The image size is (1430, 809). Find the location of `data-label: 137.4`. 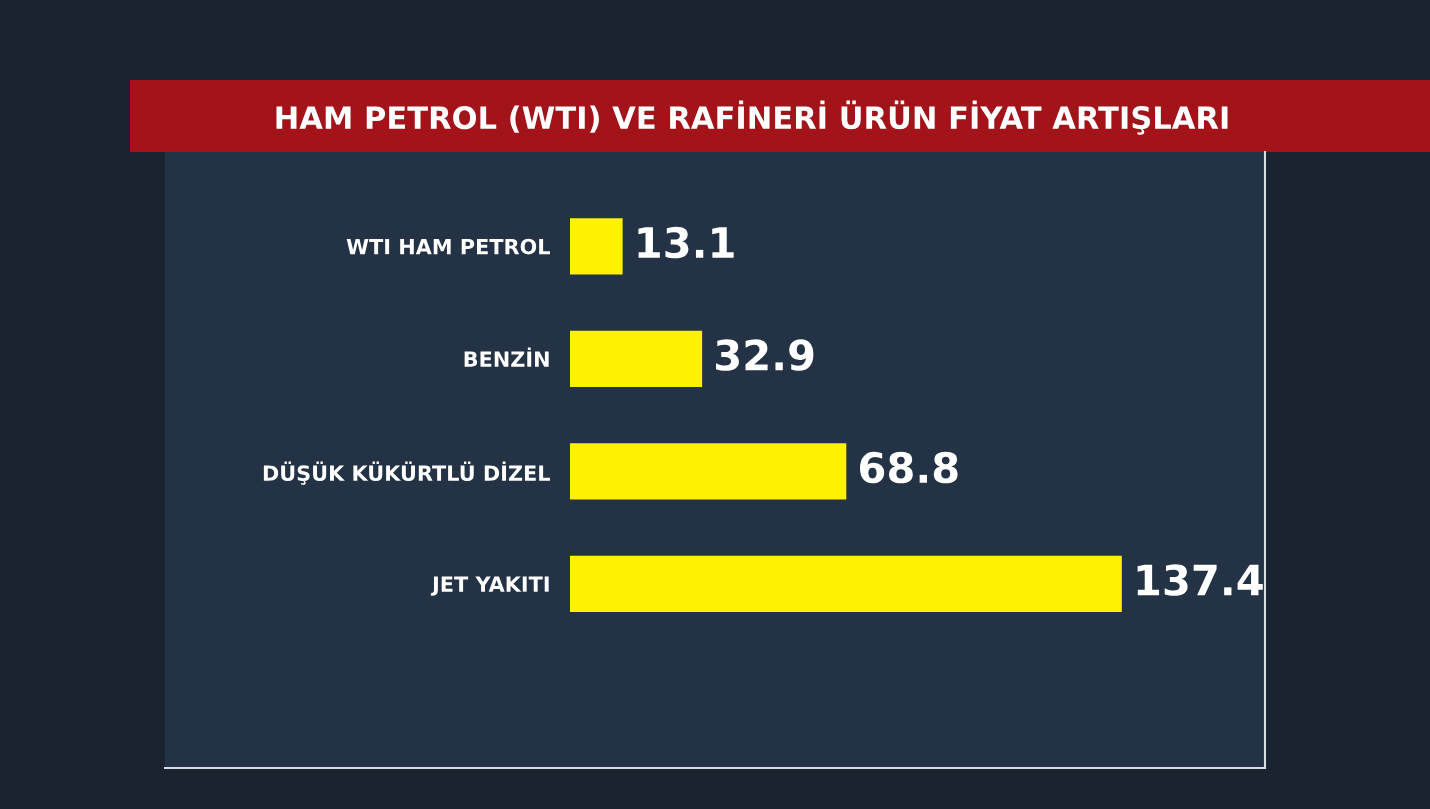

data-label: 137.4 is located at coordinates (1200, 580).